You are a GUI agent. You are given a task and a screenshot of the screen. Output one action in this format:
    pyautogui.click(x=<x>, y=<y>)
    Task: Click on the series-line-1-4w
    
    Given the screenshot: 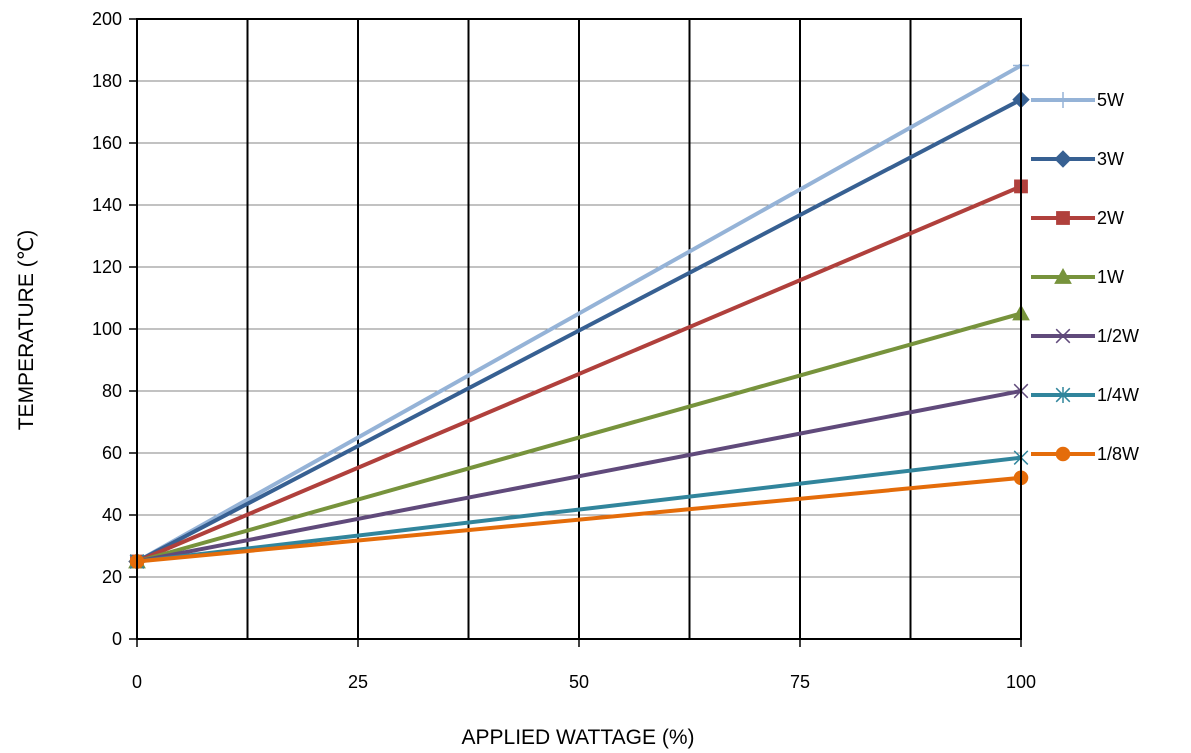 What is the action you would take?
    pyautogui.click(x=579, y=509)
    